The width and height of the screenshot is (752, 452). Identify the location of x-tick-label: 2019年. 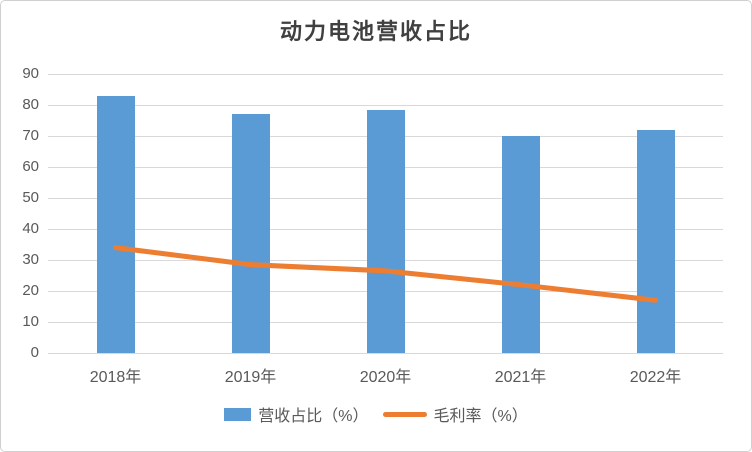
(250, 377).